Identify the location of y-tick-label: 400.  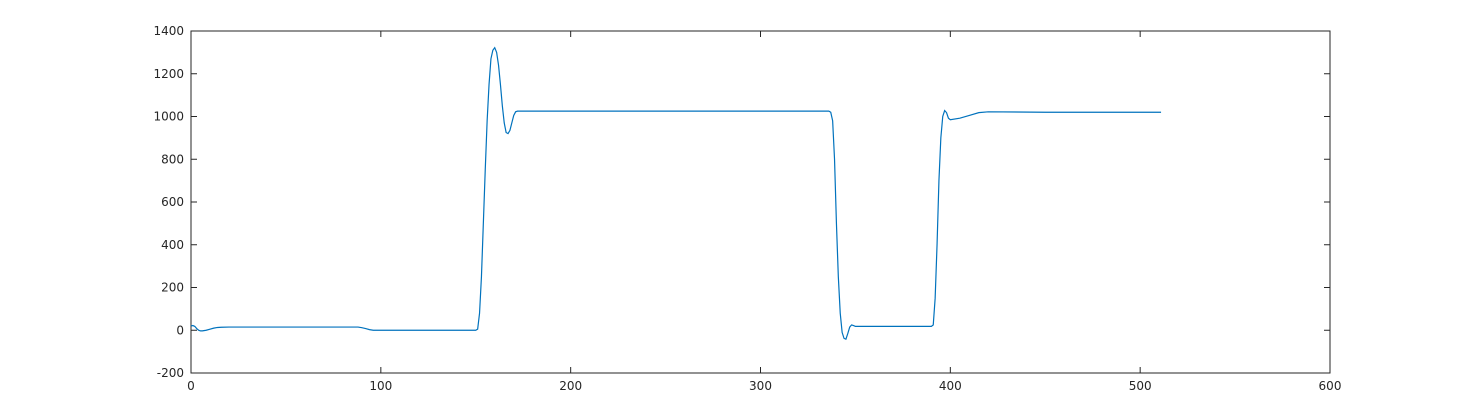
(172, 245).